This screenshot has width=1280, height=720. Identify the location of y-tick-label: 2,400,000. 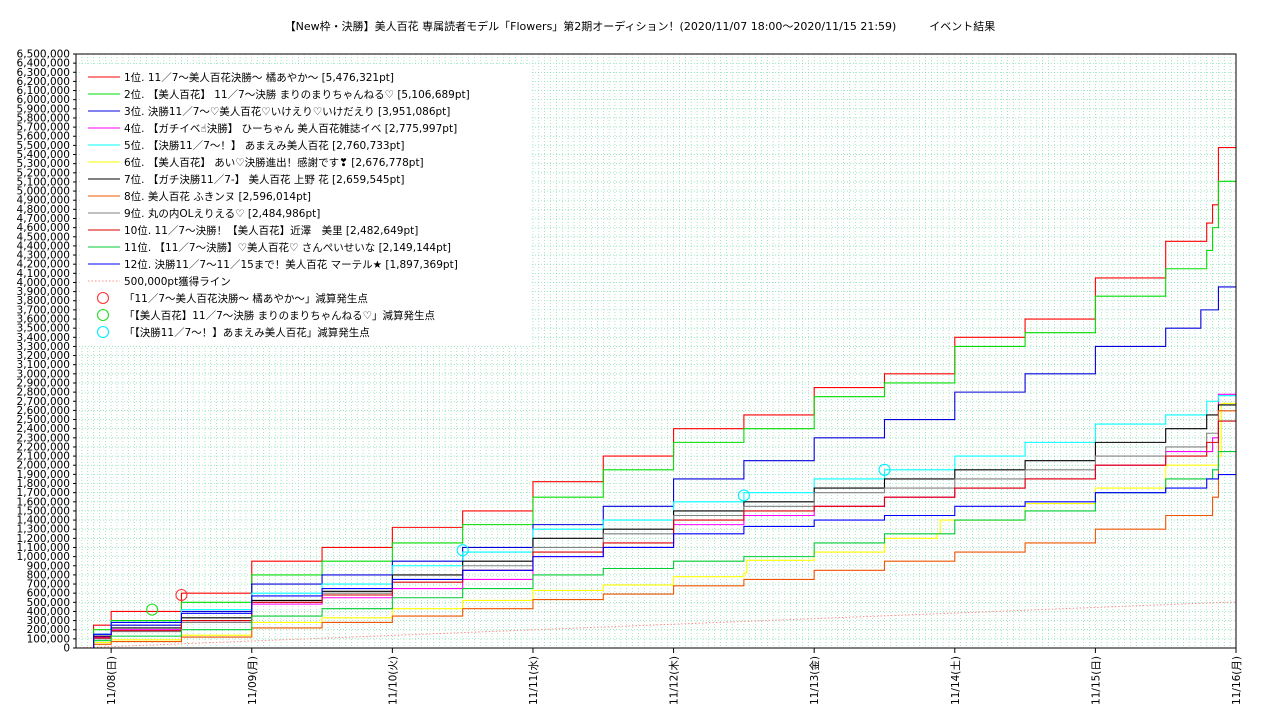
(43, 429).